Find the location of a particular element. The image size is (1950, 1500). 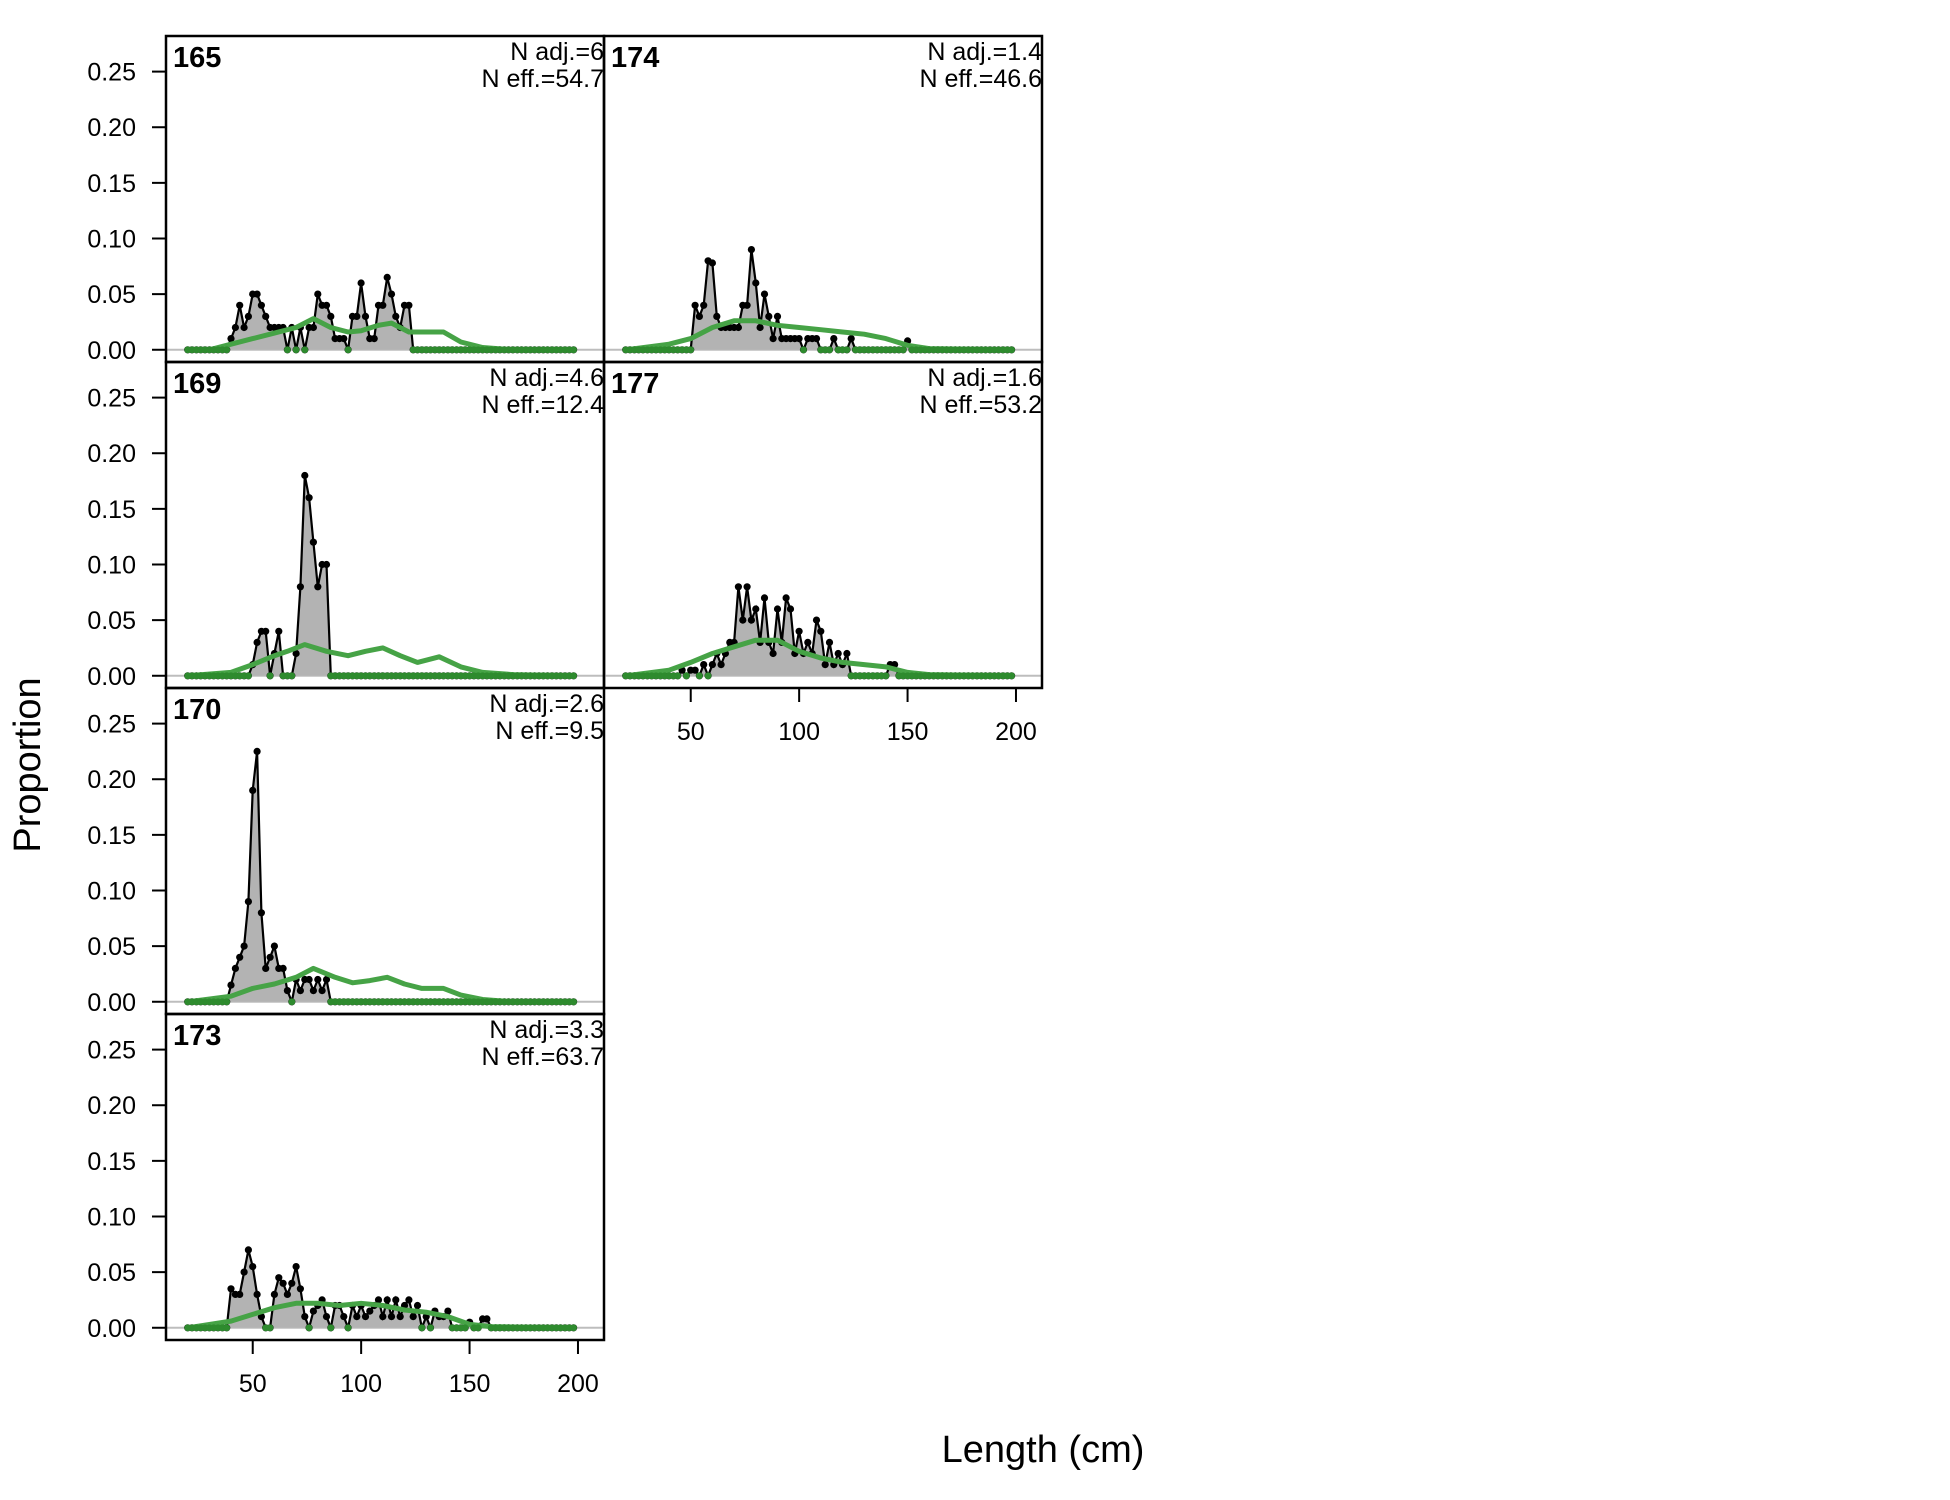

panel-id-label: 169 is located at coordinates (197, 384).